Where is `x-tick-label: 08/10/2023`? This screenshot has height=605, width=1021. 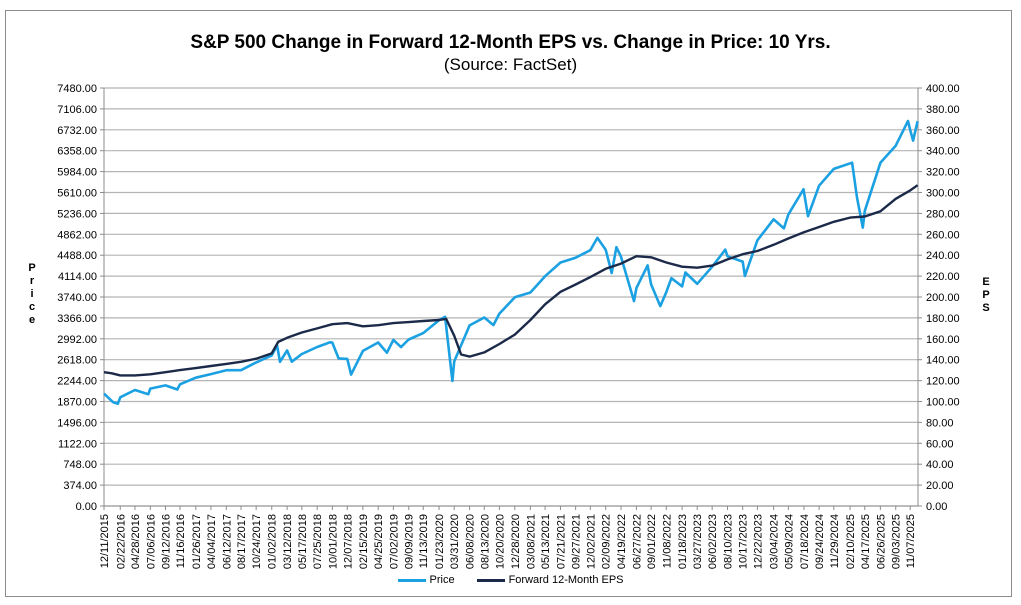
x-tick-label: 08/10/2023 is located at coordinates (729, 541).